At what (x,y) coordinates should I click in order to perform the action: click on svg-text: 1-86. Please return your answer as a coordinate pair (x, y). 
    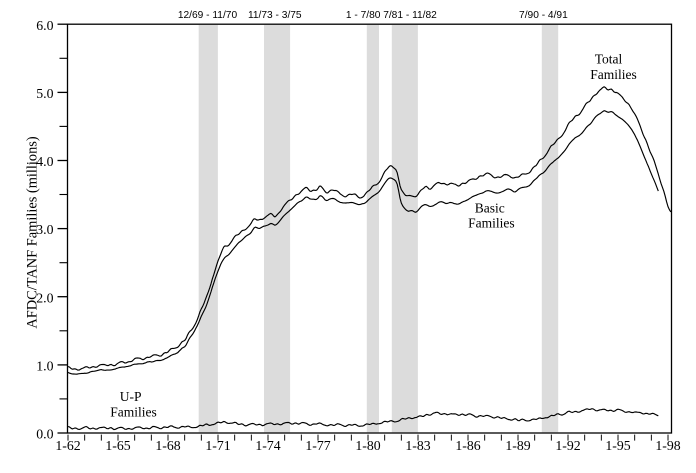
    Looking at the image, I should click on (467, 445).